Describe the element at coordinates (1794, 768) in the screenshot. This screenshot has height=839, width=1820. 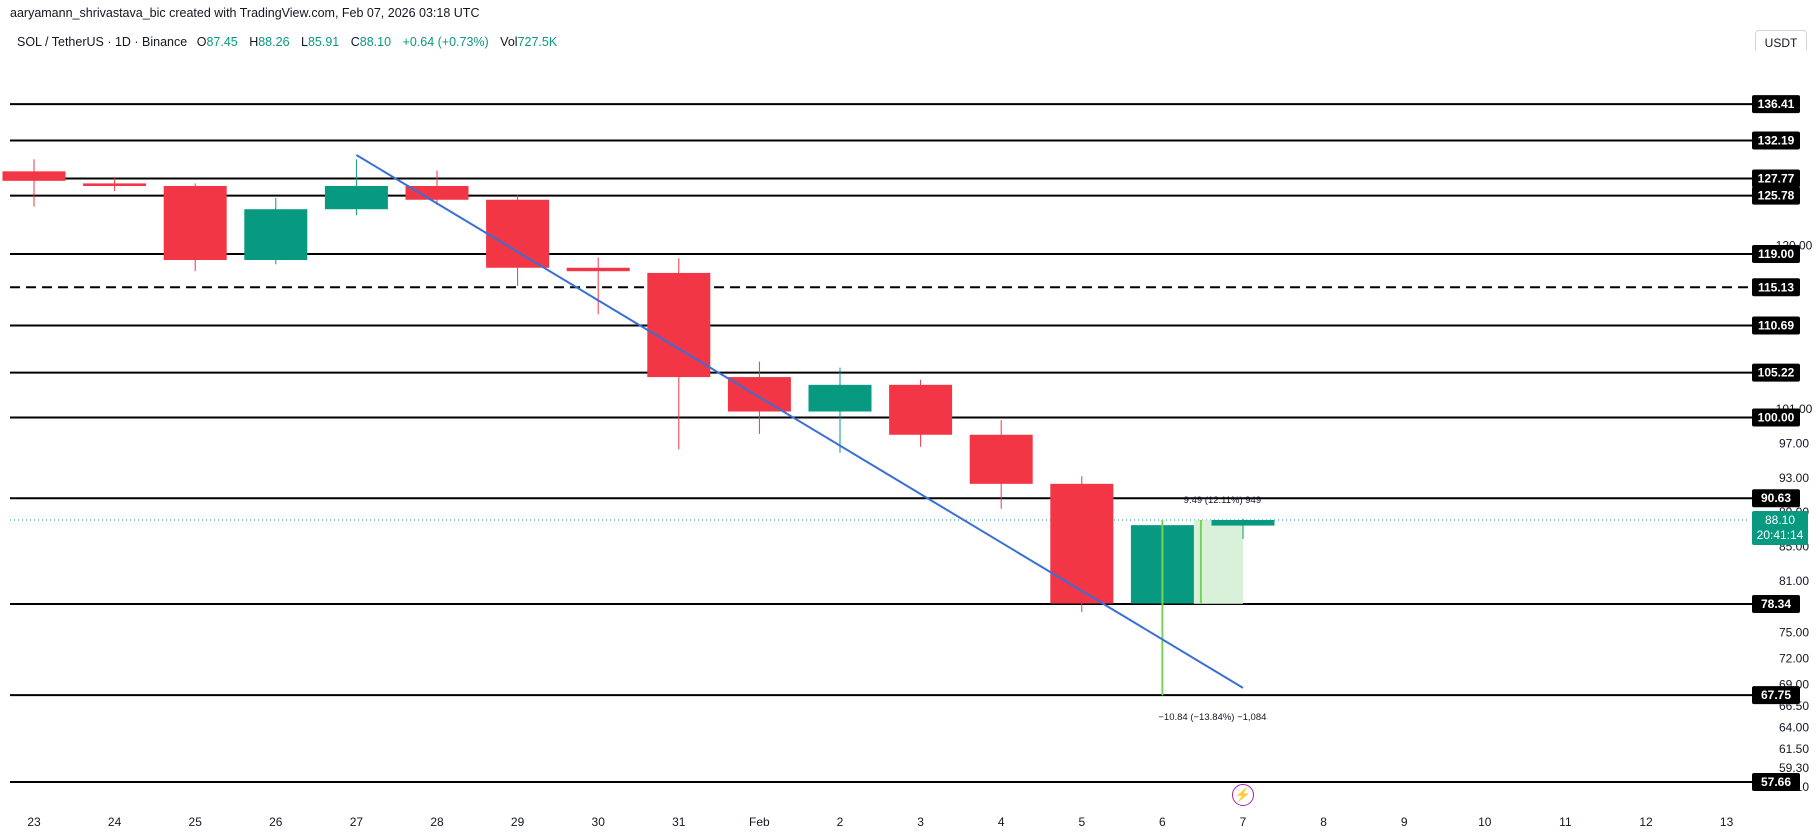
I see `y-tick-label: 59.30` at that location.